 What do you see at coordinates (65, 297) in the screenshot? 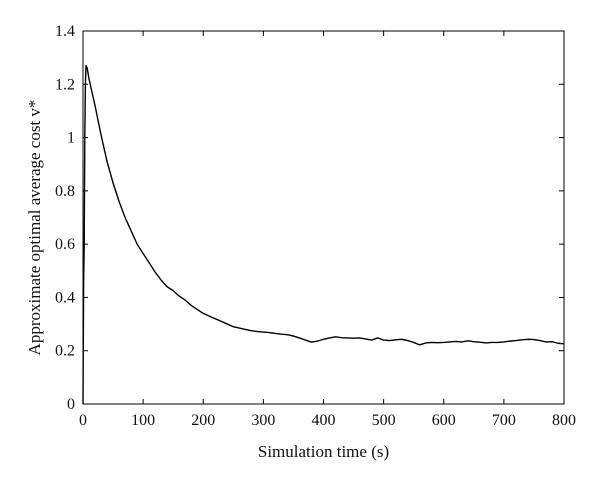
I see `y-tick-label: 0.4` at bounding box center [65, 297].